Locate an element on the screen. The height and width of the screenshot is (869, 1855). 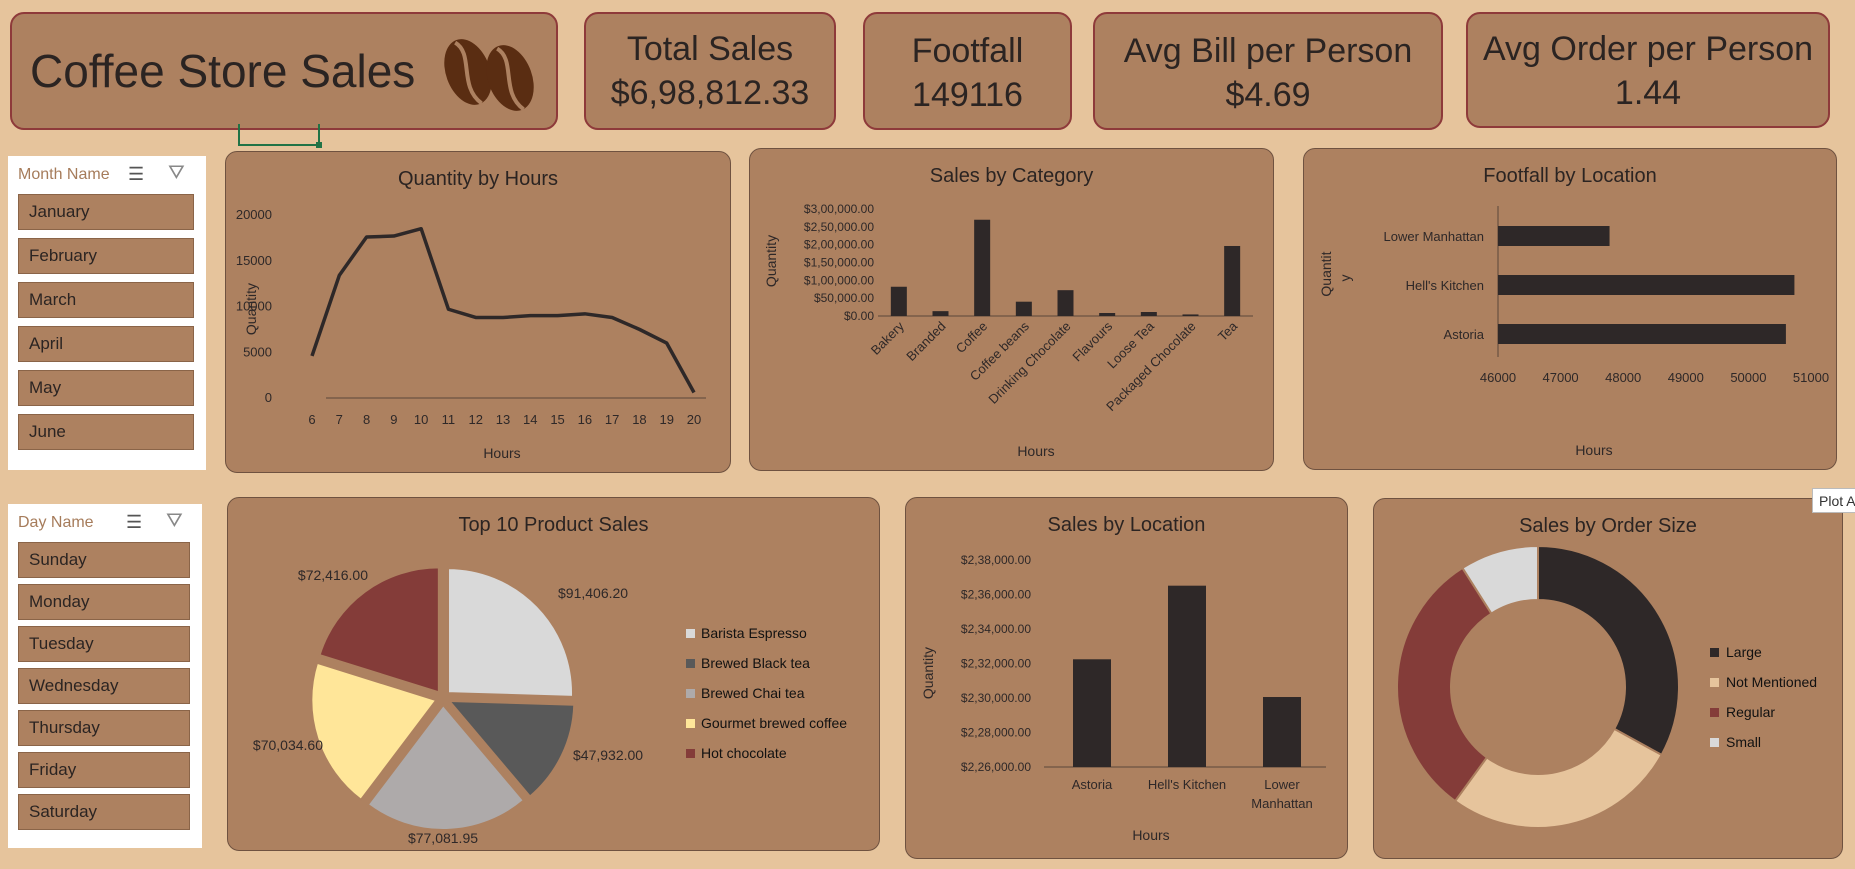
legend-label: Small is located at coordinates (1743, 742).